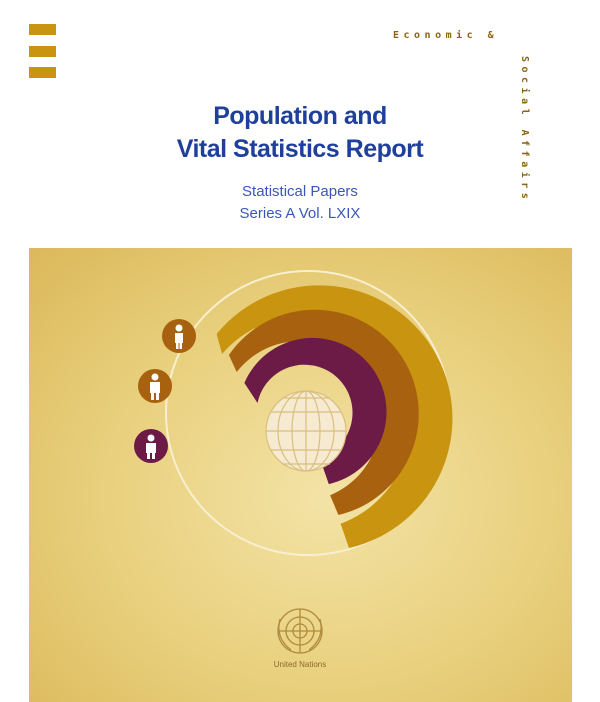 This screenshot has height=702, width=600. Describe the element at coordinates (300, 149) in the screenshot. I see `report-title-line2: Vital Statistics Report` at that location.